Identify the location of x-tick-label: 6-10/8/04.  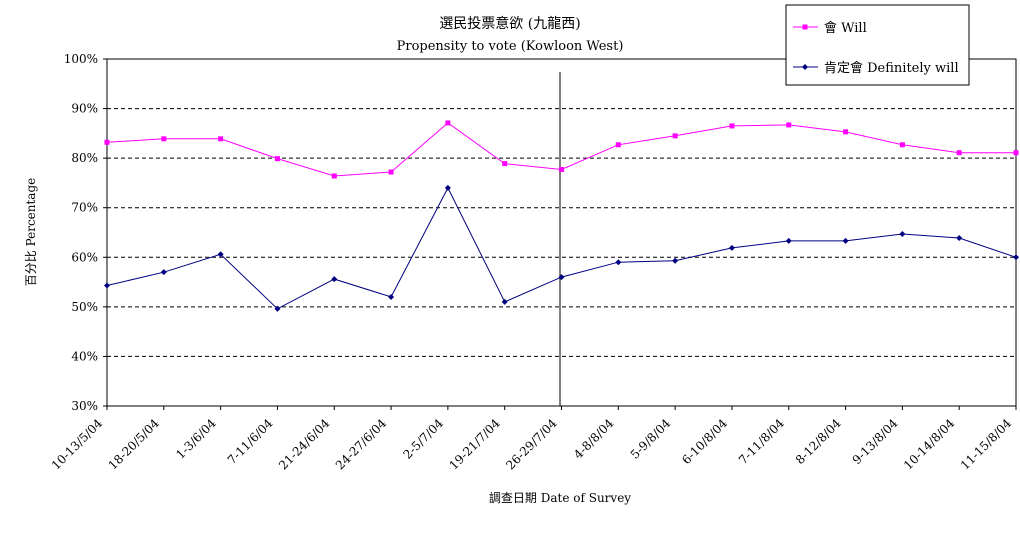
(704, 441).